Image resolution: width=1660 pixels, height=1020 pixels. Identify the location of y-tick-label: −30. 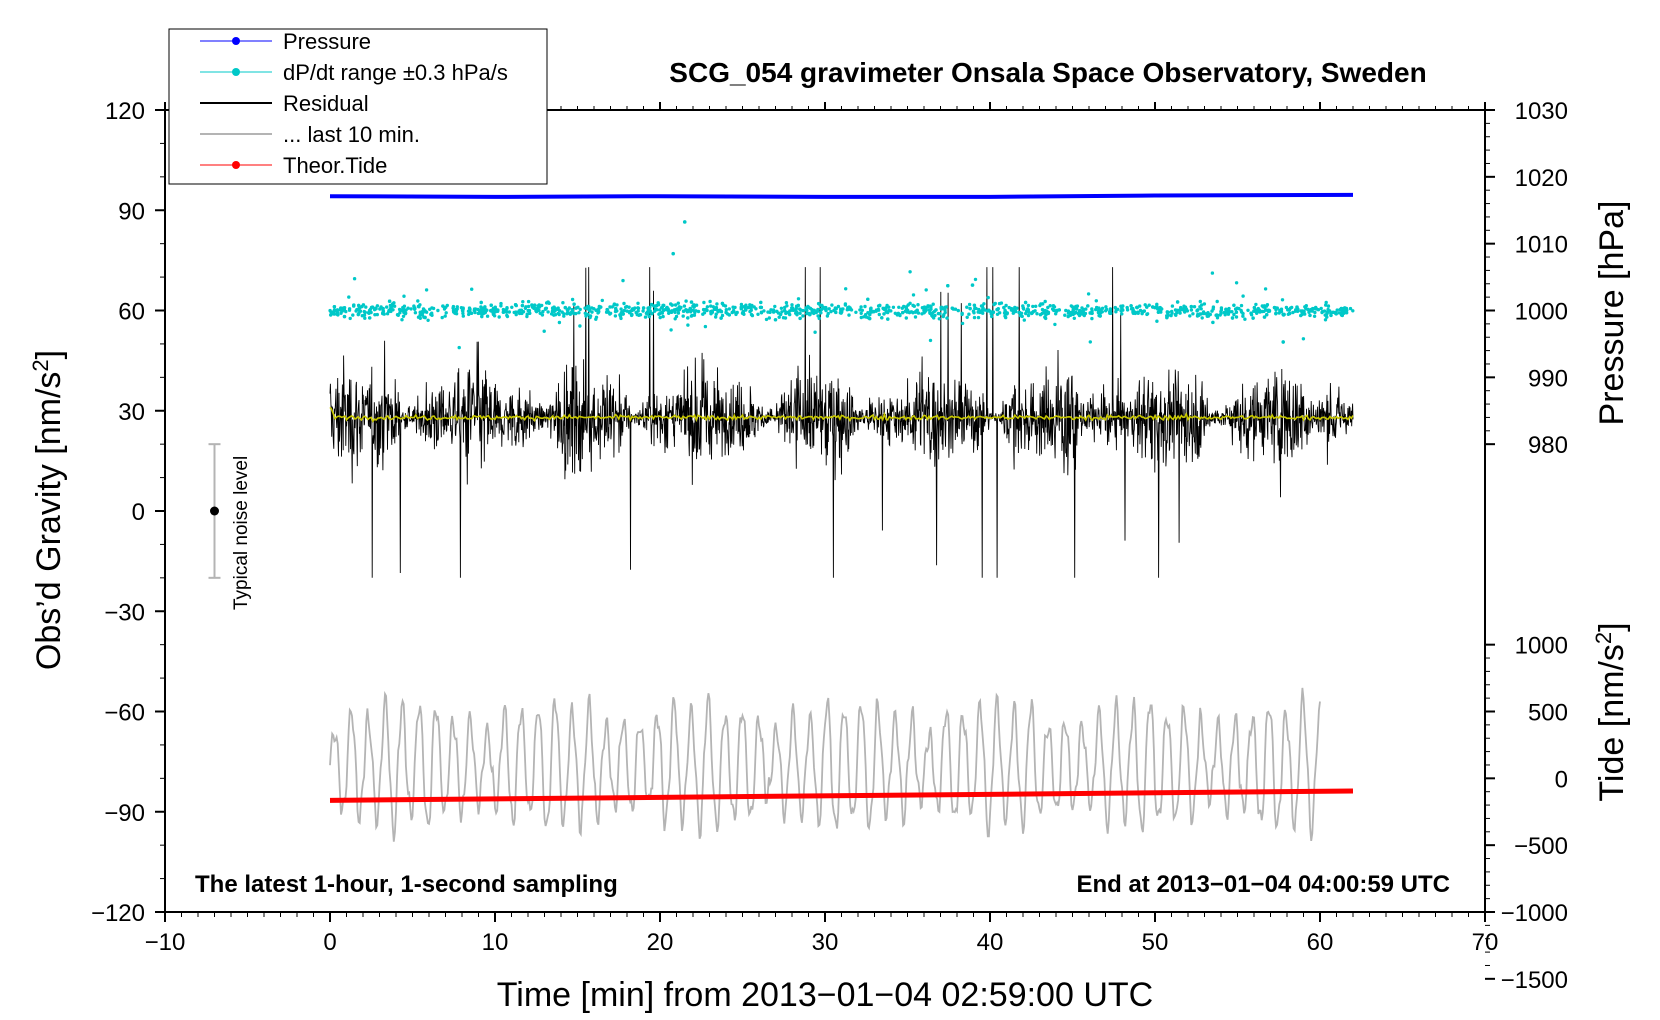
(124, 612).